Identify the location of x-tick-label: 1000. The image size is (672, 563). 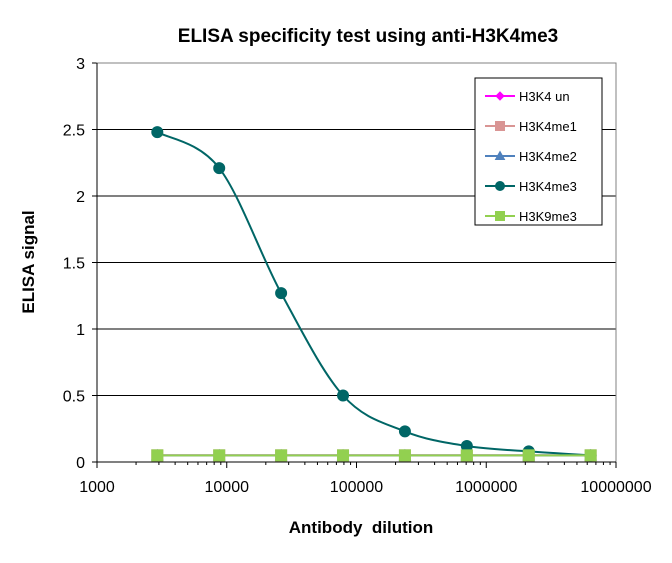
(97, 487).